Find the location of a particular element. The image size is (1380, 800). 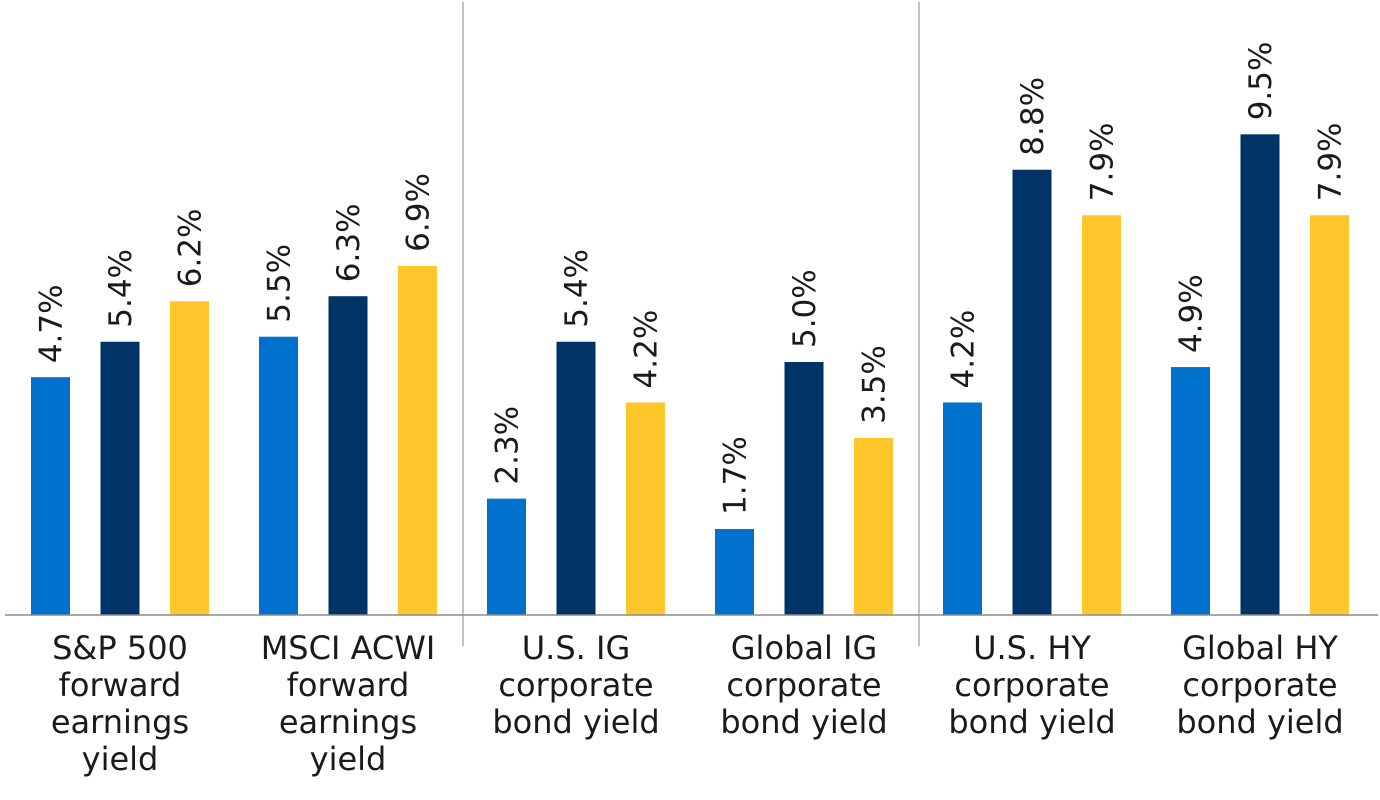

data-label: 2.3% is located at coordinates (508, 445).